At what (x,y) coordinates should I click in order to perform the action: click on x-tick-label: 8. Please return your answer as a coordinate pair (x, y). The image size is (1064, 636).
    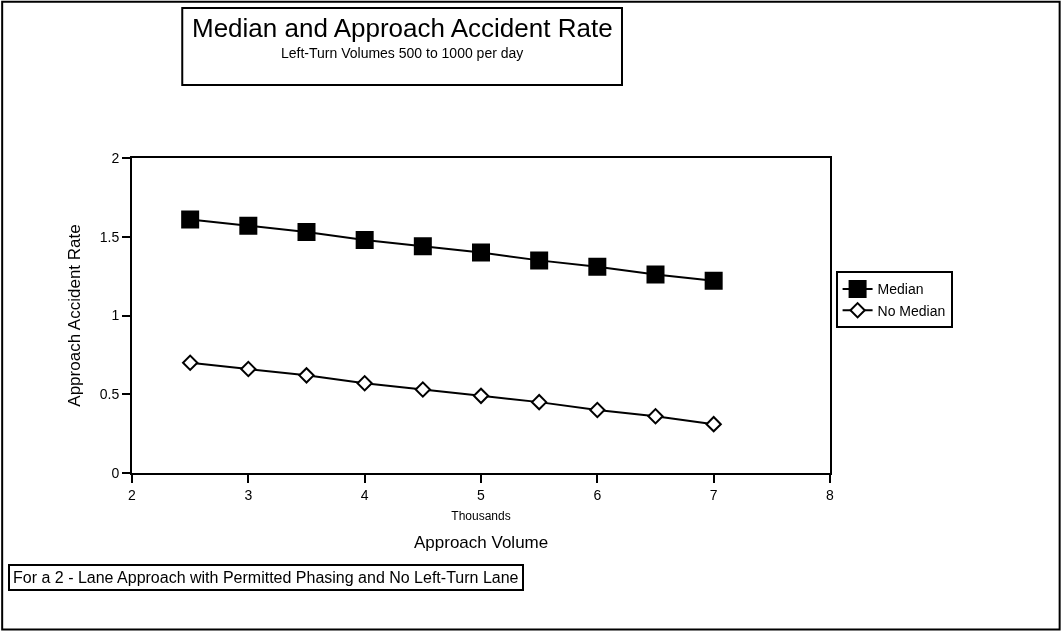
    Looking at the image, I should click on (830, 494).